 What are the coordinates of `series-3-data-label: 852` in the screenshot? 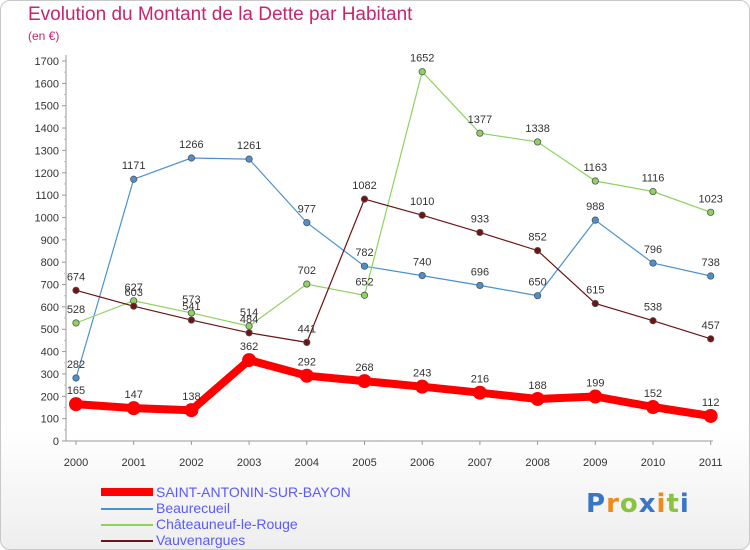 It's located at (537, 238).